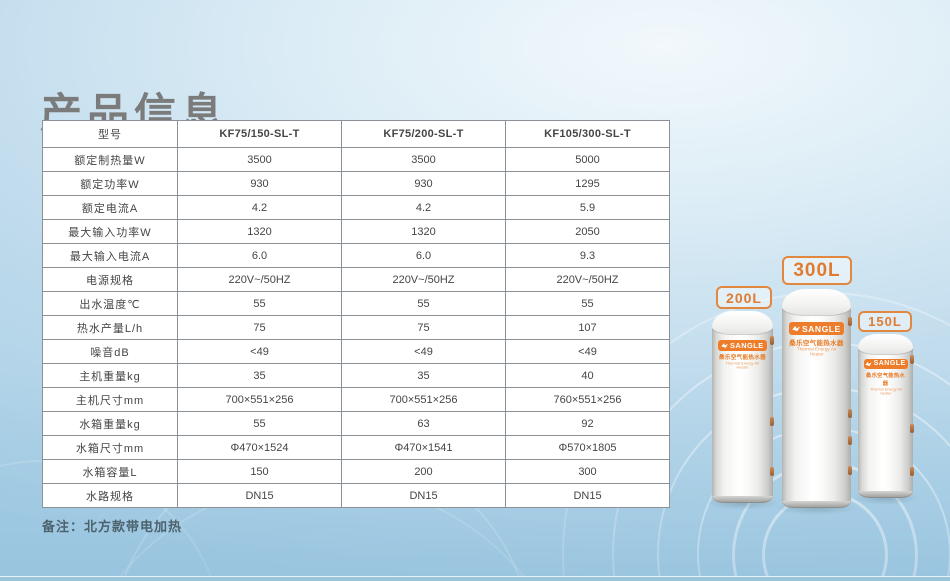  I want to click on capacity-label: 300L, so click(817, 270).